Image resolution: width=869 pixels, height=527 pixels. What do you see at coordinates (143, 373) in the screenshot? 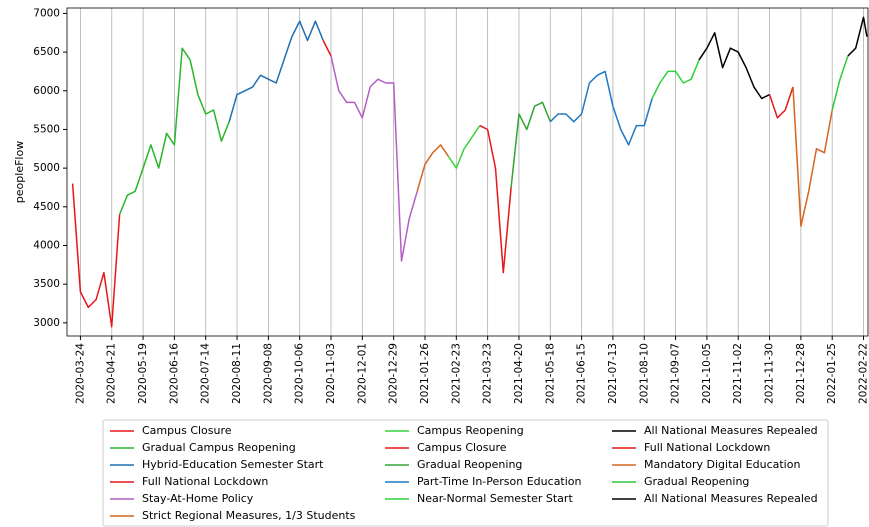
I see `x-tick-label: 2020-05-19` at bounding box center [143, 373].